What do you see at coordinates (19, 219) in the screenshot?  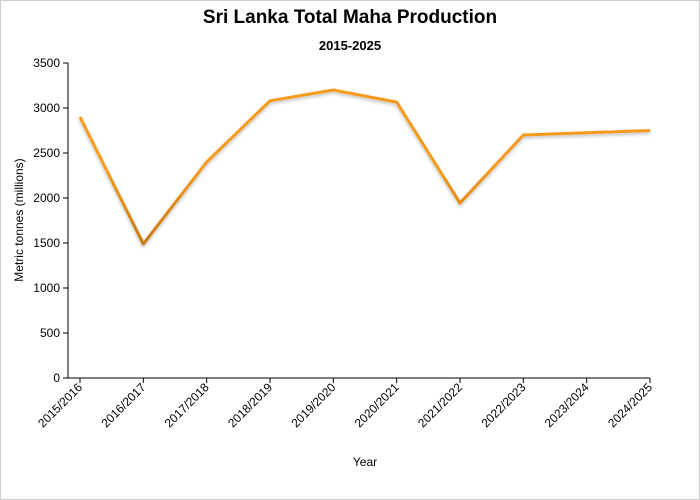 I see `y-axis-label: Metric tonnes (millions)` at bounding box center [19, 219].